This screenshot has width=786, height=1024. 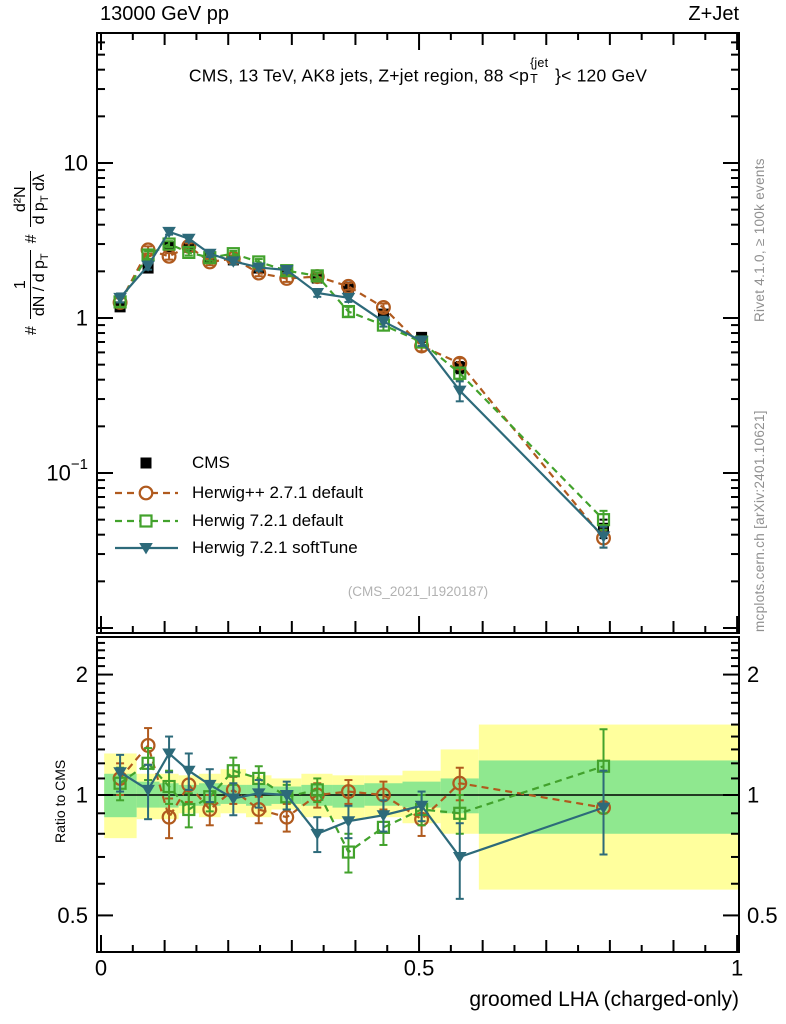 What do you see at coordinates (419, 968) in the screenshot?
I see `x-tick-label: 0.5` at bounding box center [419, 968].